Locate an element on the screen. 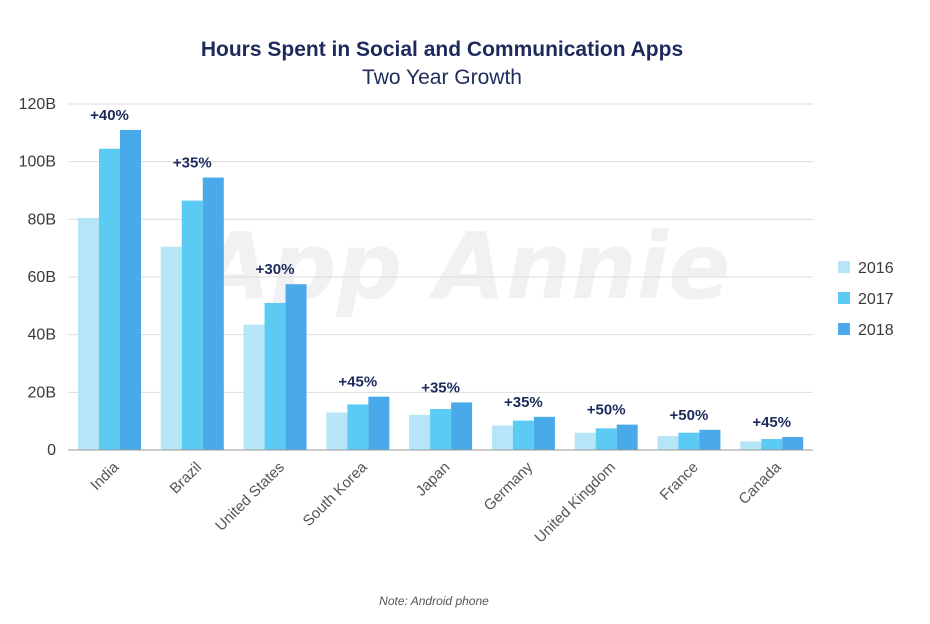 The height and width of the screenshot is (624, 930). y-tick-label: 120B is located at coordinates (37, 104).